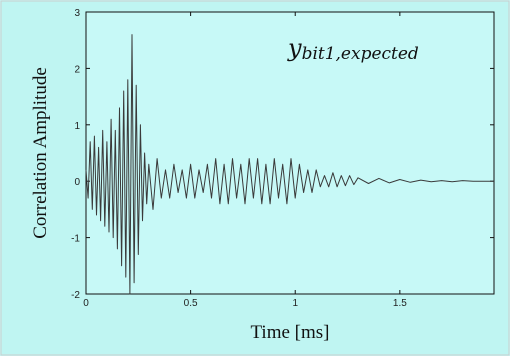  What do you see at coordinates (40, 153) in the screenshot?
I see `y-axis-label: Correlation Amplitude` at bounding box center [40, 153].